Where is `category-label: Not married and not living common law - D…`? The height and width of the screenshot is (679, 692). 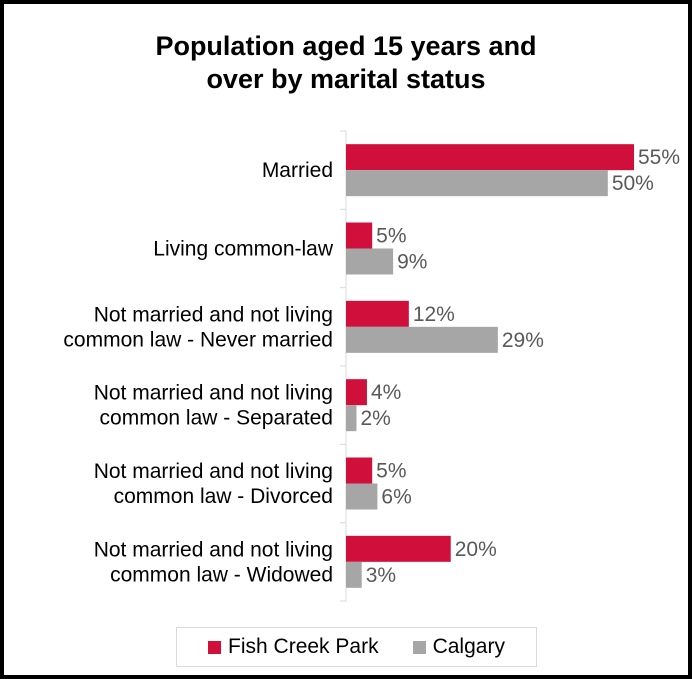 category-label: Not married and not living common law - D… is located at coordinates (213, 484).